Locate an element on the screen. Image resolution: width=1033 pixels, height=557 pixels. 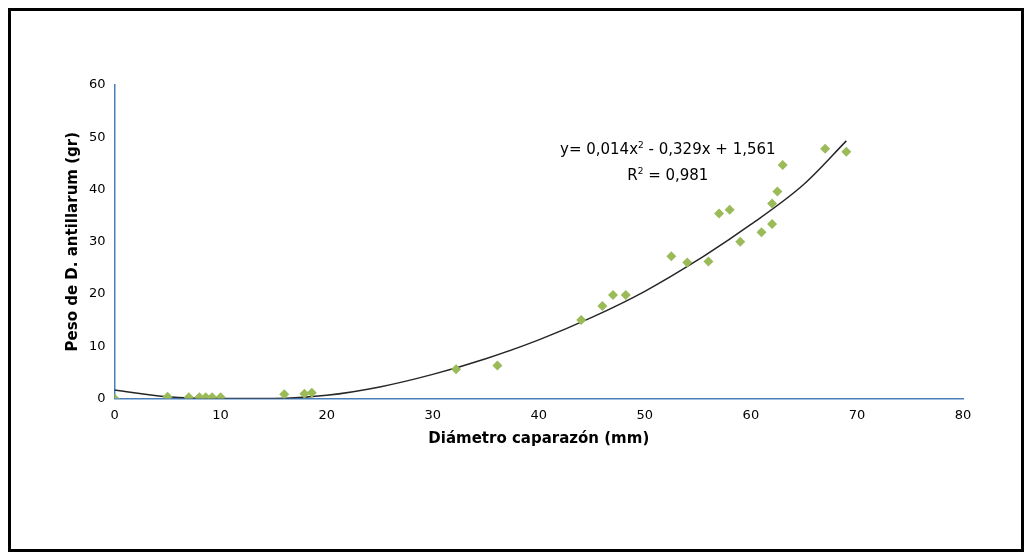
x-tick-label: 60 is located at coordinates (751, 414).